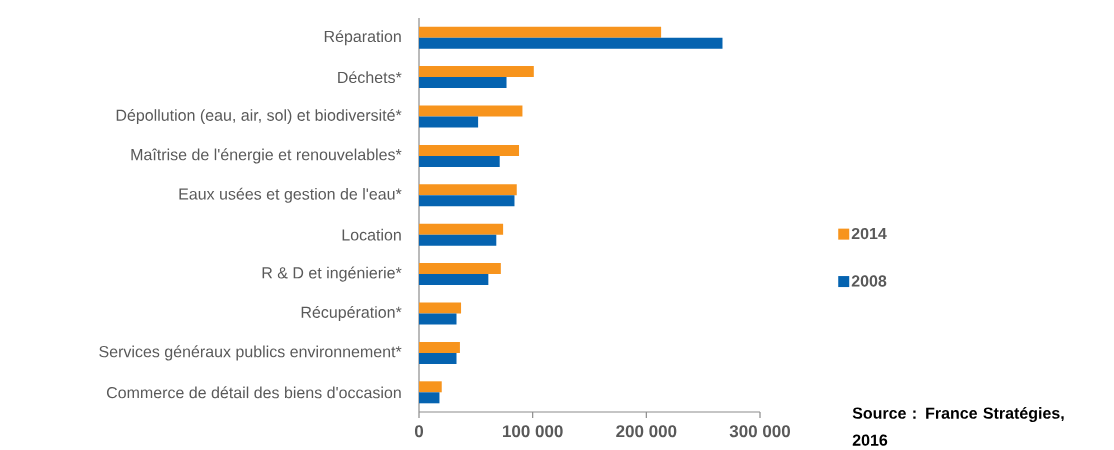 The width and height of the screenshot is (1114, 450). What do you see at coordinates (759, 431) in the screenshot?
I see `x-tick-label: 300 000` at bounding box center [759, 431].